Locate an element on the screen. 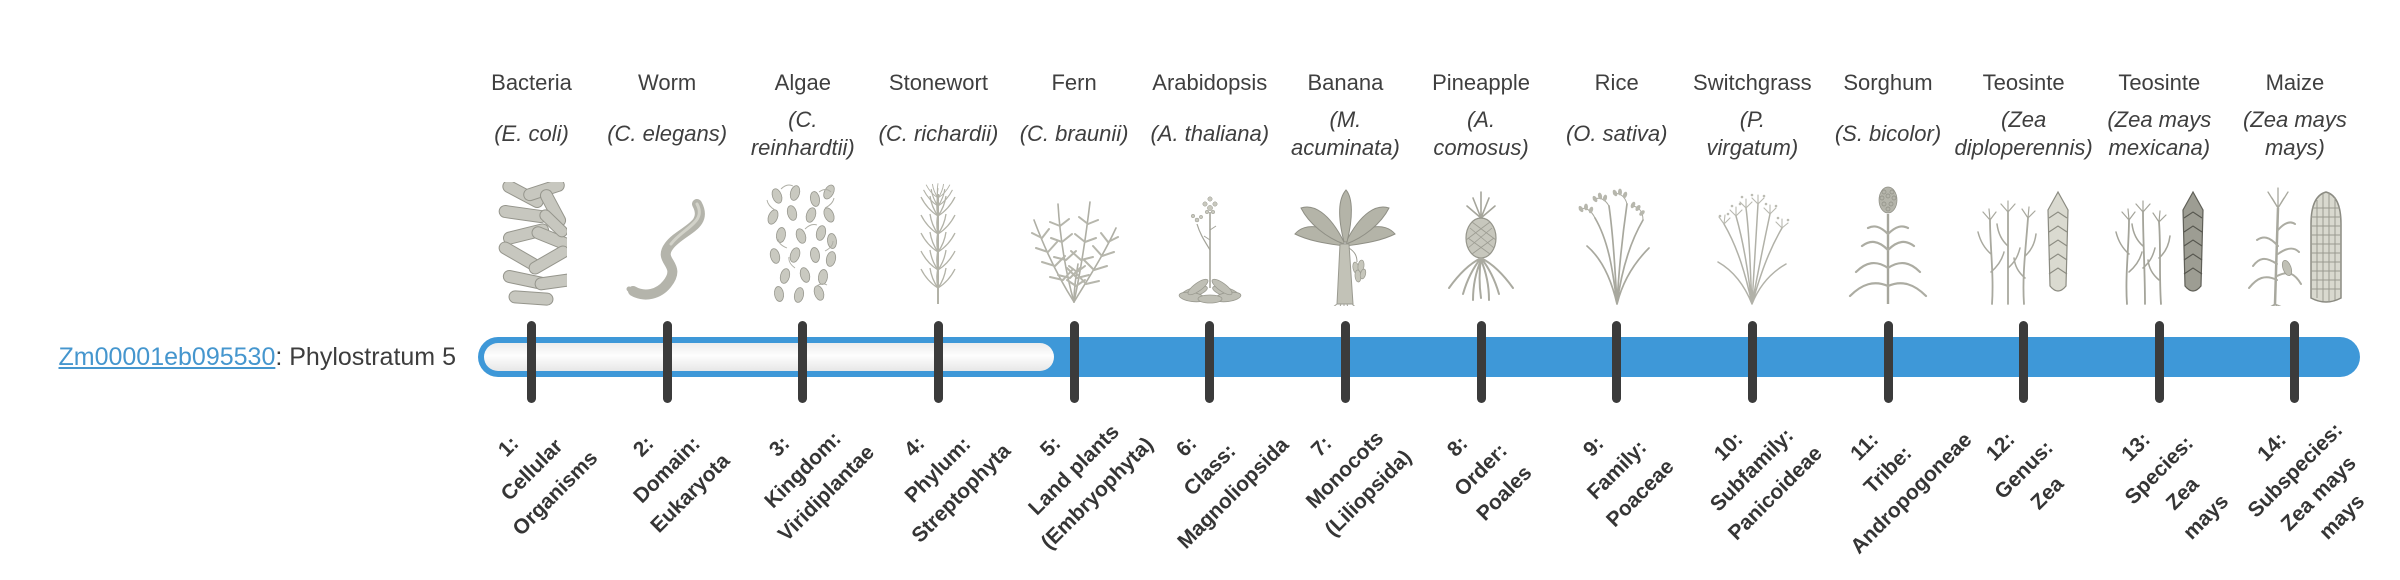 This screenshot has width=2400, height=580. organism-name: Fern is located at coordinates (1074, 82).